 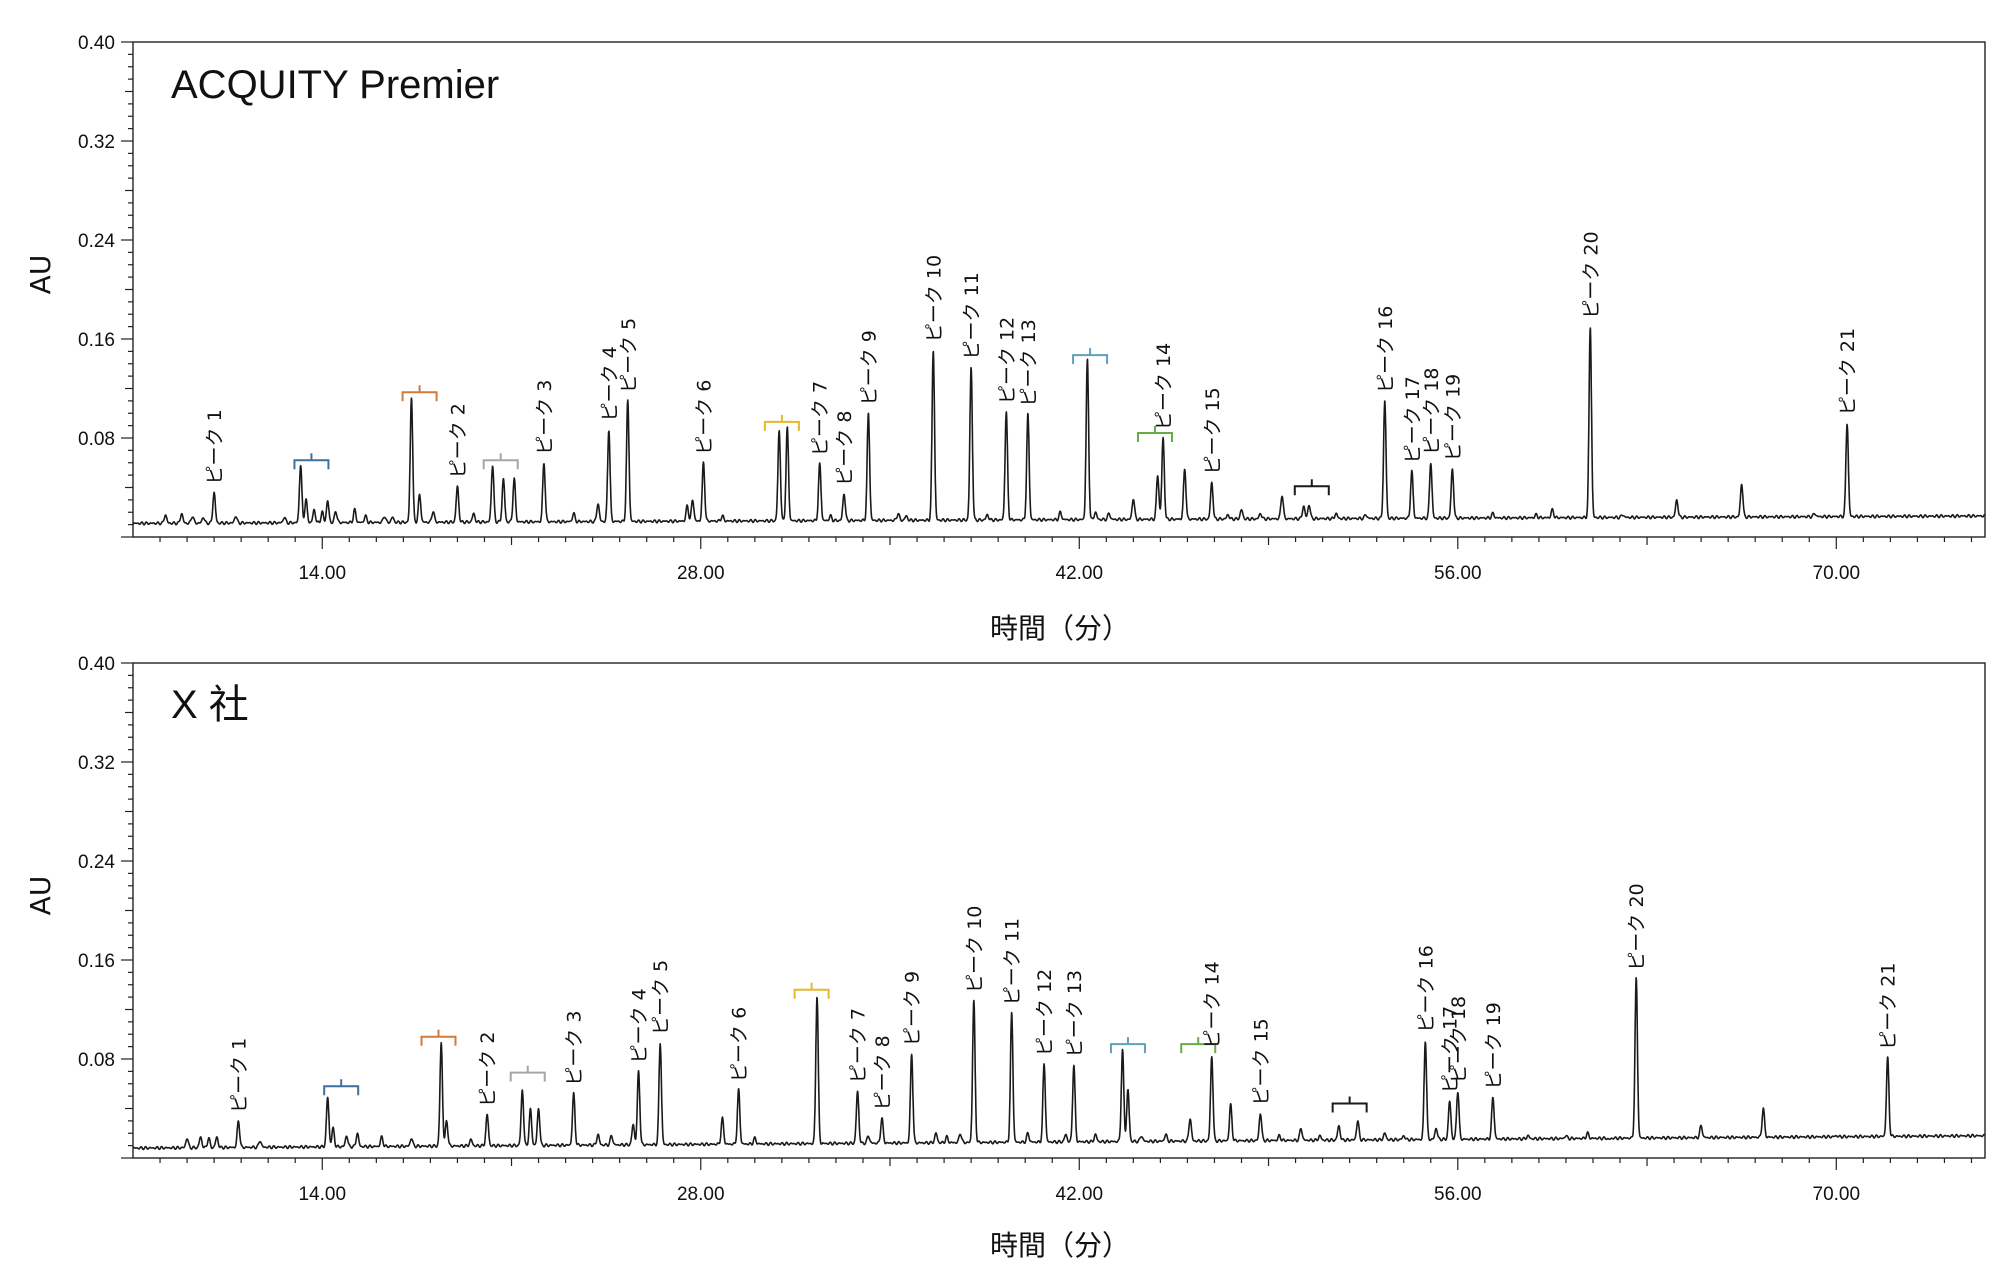 What do you see at coordinates (210, 705) in the screenshot?
I see `panel-title: X 社` at bounding box center [210, 705].